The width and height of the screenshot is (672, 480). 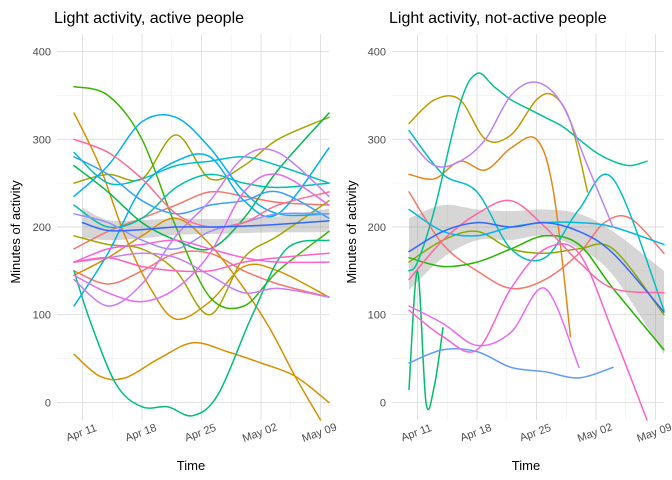 I want to click on confidence-ribbon-layer, so click(x=205, y=224).